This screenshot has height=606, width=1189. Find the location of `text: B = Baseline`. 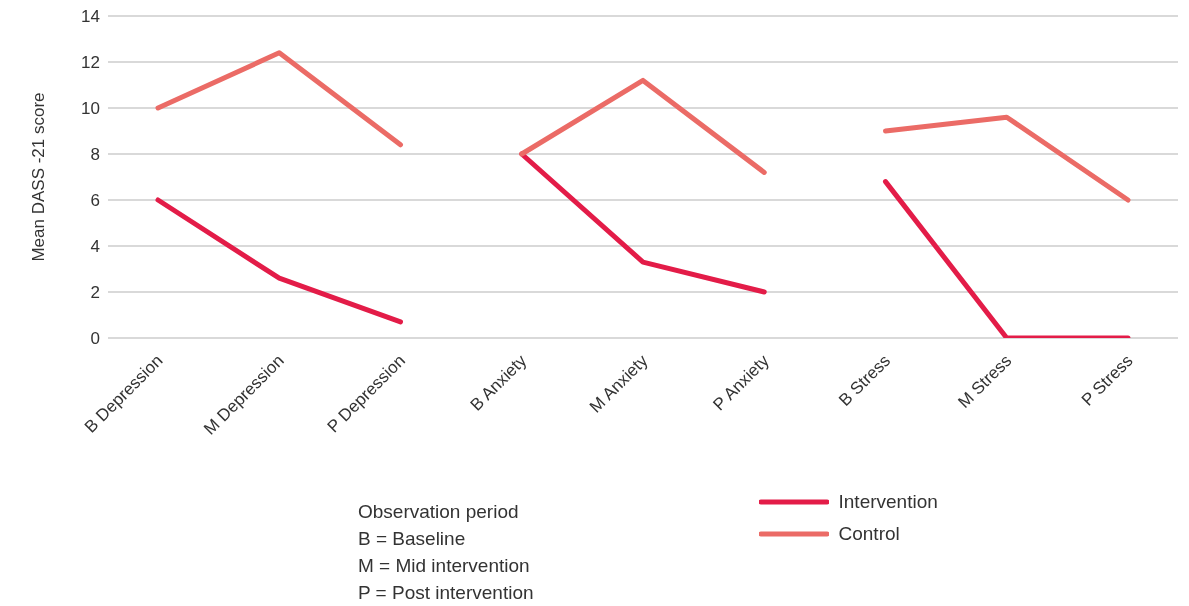

text: B = Baseline is located at coordinates (412, 539).